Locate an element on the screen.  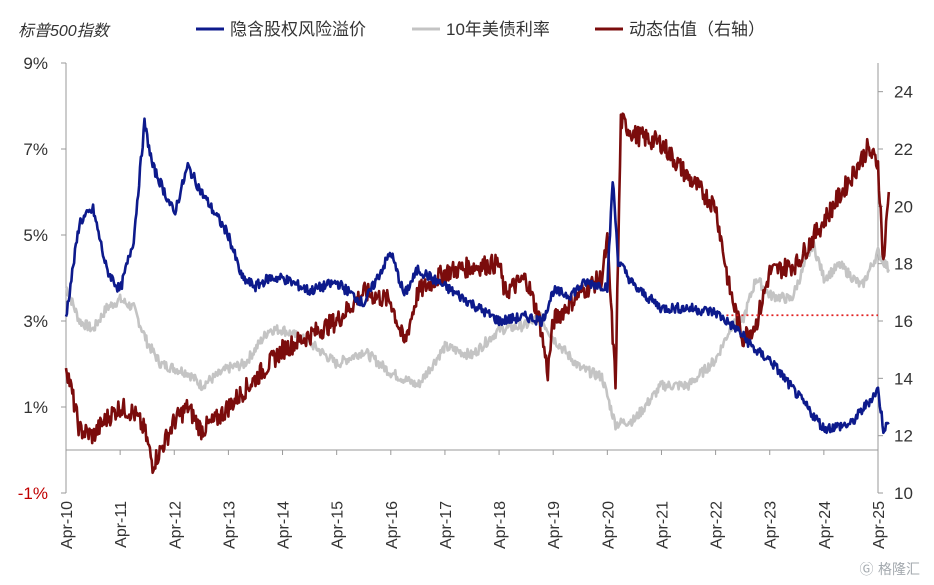
y-right-tick-label: 18 is located at coordinates (903, 264).